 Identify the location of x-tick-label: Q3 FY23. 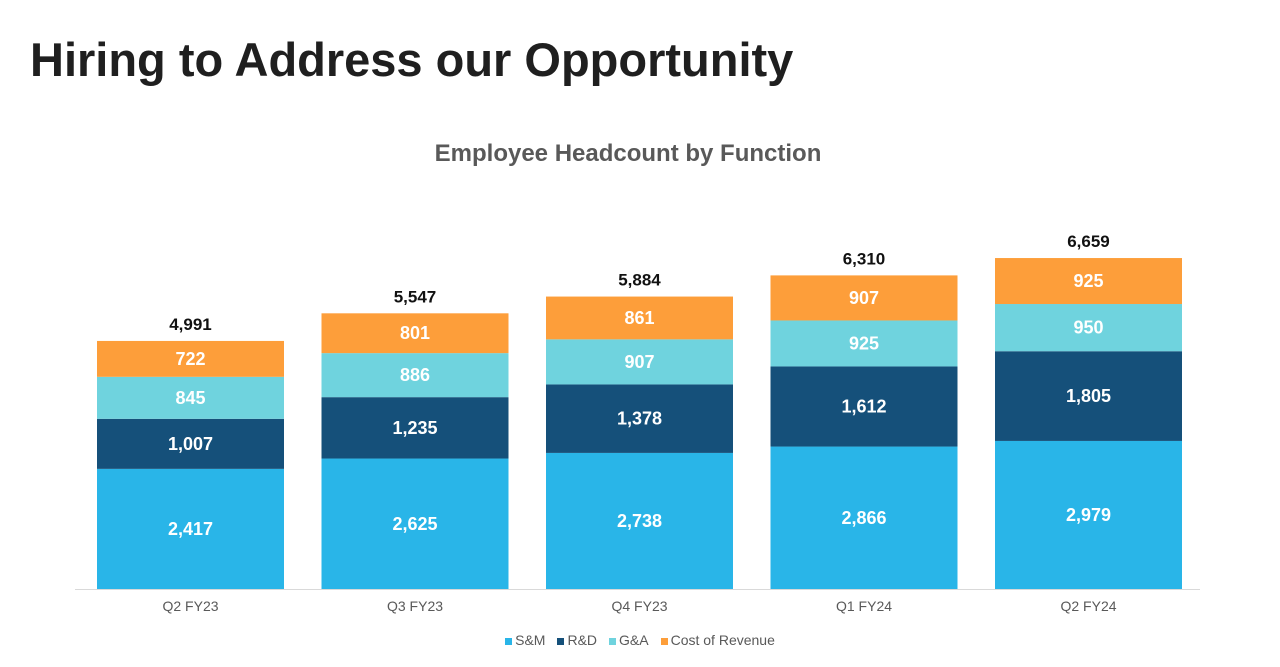
(415, 606).